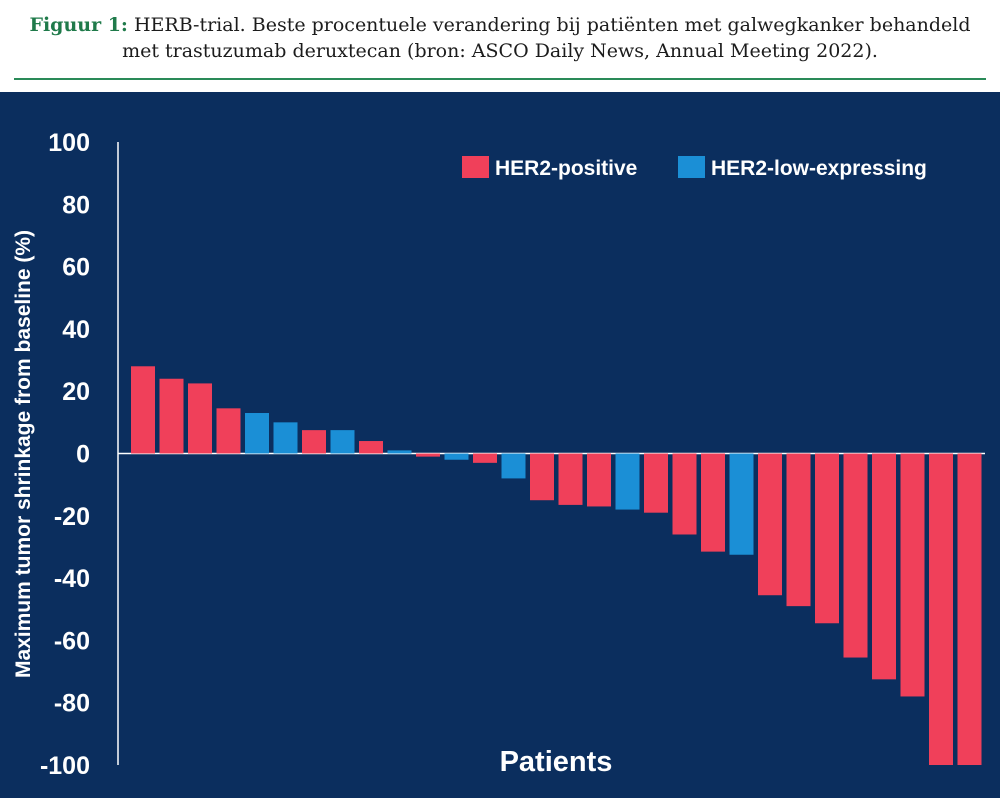 Image resolution: width=1000 pixels, height=798 pixels. Describe the element at coordinates (76, 205) in the screenshot. I see `y-tick-label: 80` at that location.